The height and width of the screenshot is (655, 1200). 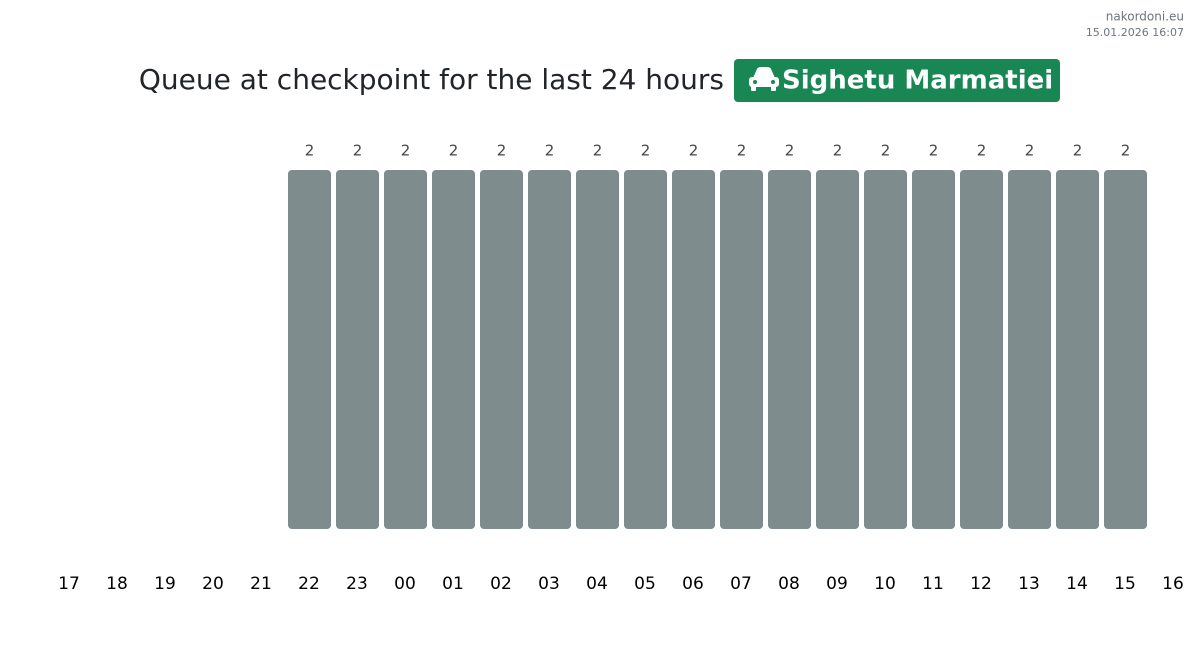 What do you see at coordinates (597, 584) in the screenshot?
I see `x-tick-label: 04` at bounding box center [597, 584].